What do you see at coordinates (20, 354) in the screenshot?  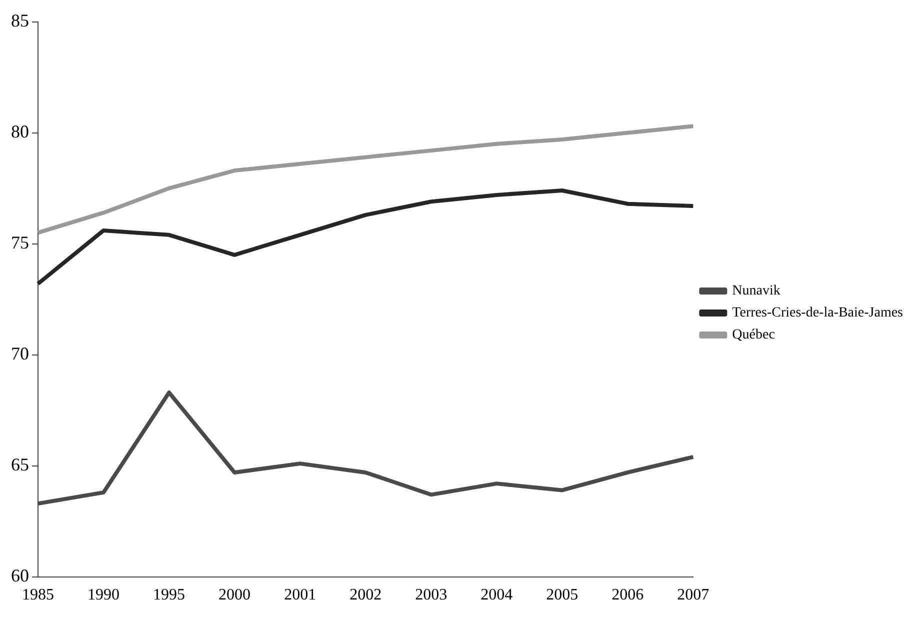 I see `y-tick-label: 70` at bounding box center [20, 354].